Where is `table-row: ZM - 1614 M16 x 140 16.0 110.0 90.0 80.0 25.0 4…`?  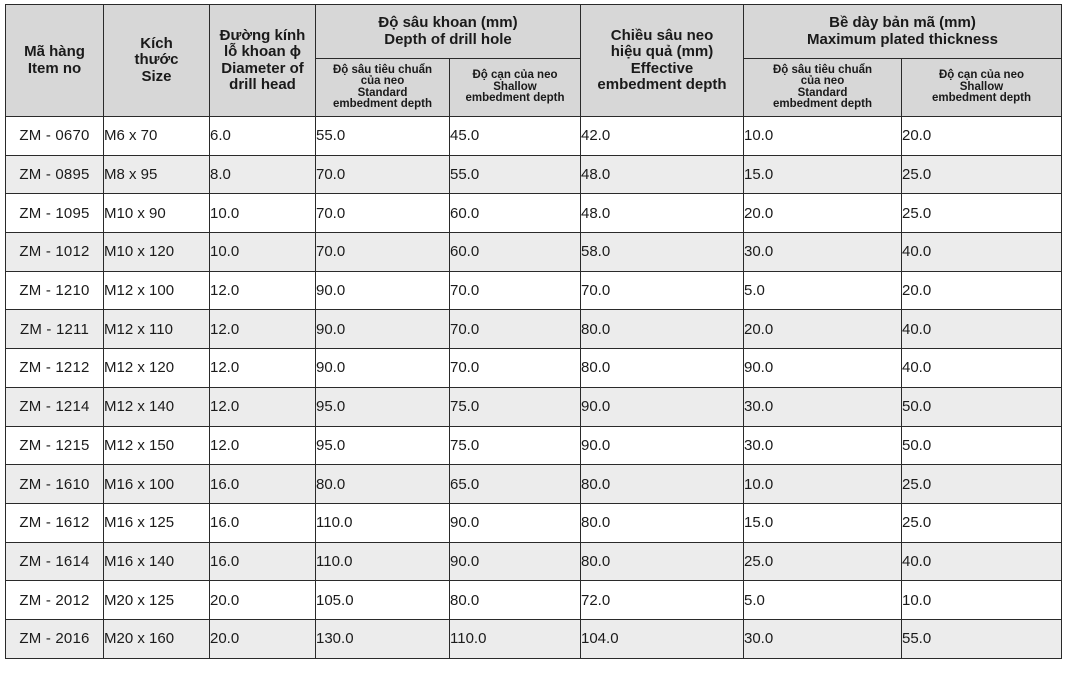 table-row: ZM - 1614 M16 x 140 16.0 110.0 90.0 80.0 25.0 4… is located at coordinates (533, 561).